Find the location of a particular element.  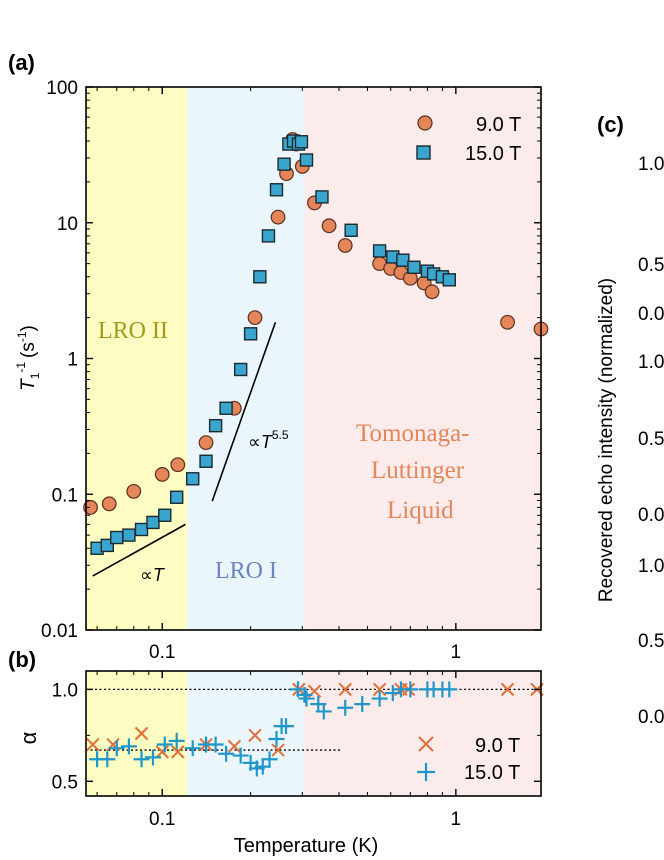

y-tick-label: 0.1 is located at coordinates (65, 495).